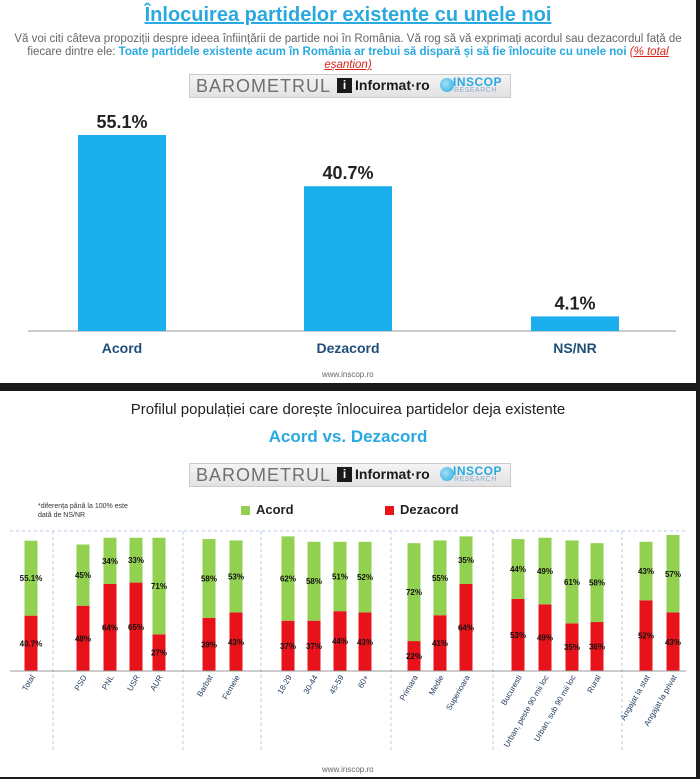 The width and height of the screenshot is (700, 779). I want to click on dezacord-value-label: 49%, so click(545, 638).